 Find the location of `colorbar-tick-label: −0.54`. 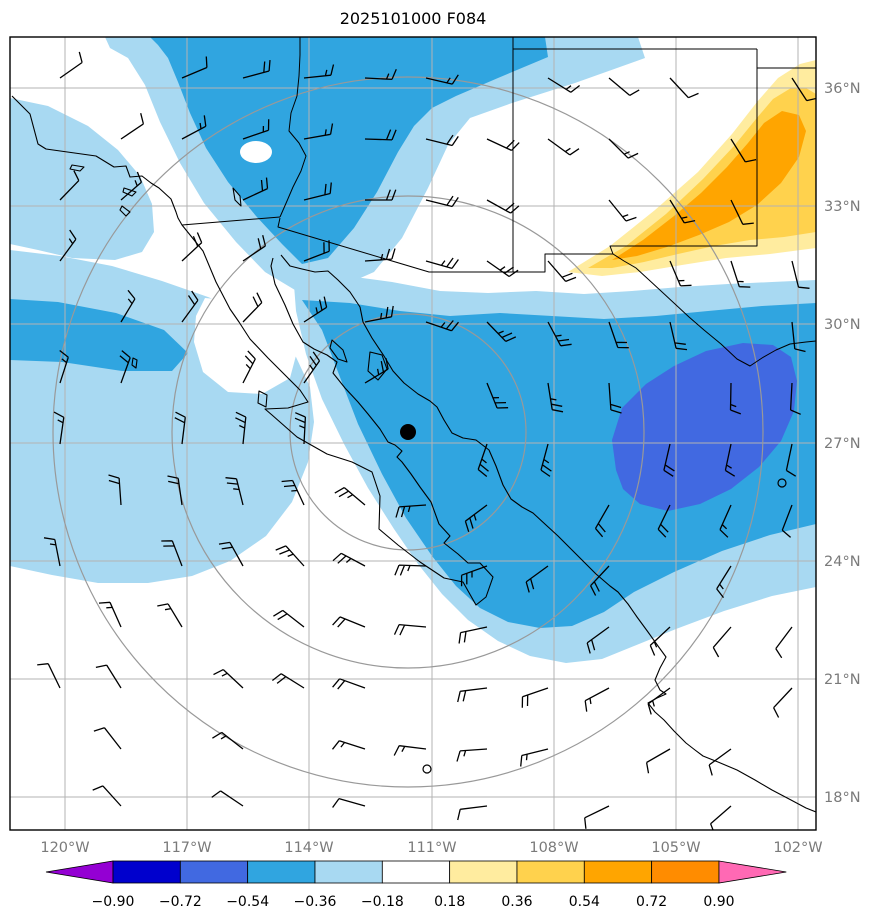

colorbar-tick-label: −0.54 is located at coordinates (247, 902).